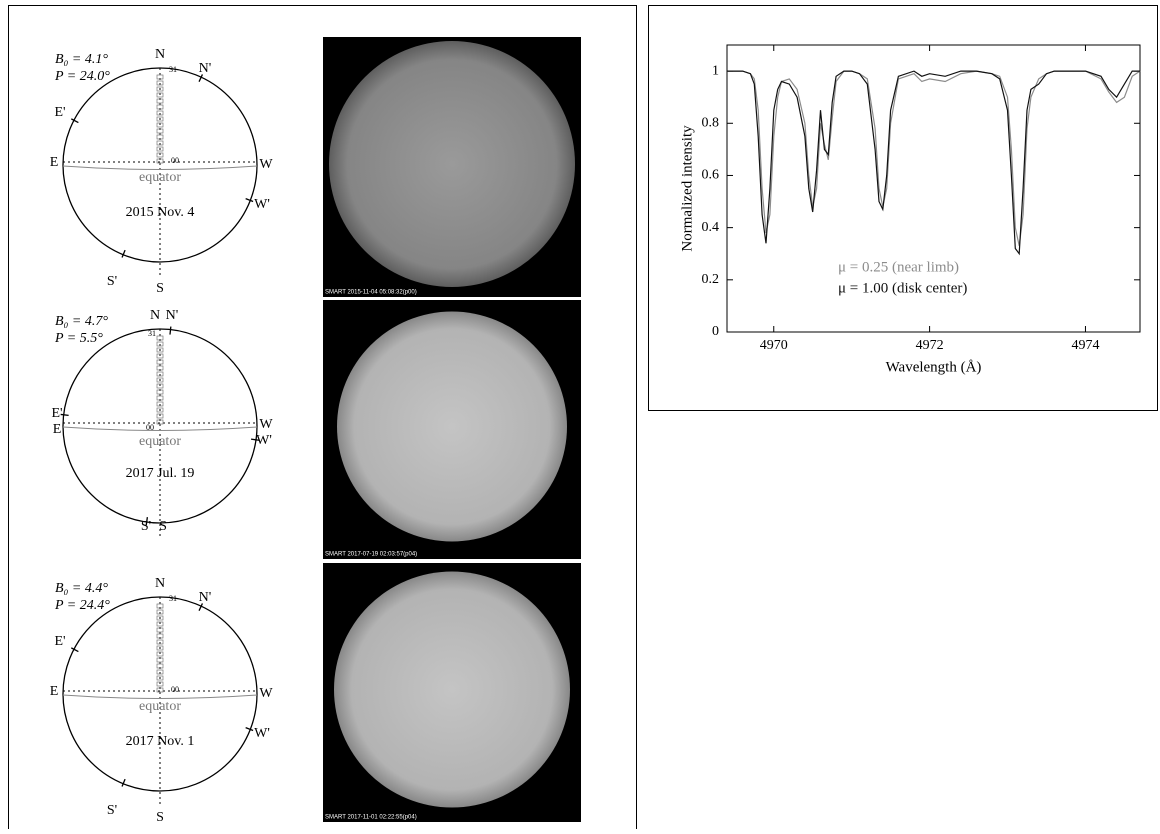 The image size is (1160, 834). I want to click on equator-curve, so click(160, 167).